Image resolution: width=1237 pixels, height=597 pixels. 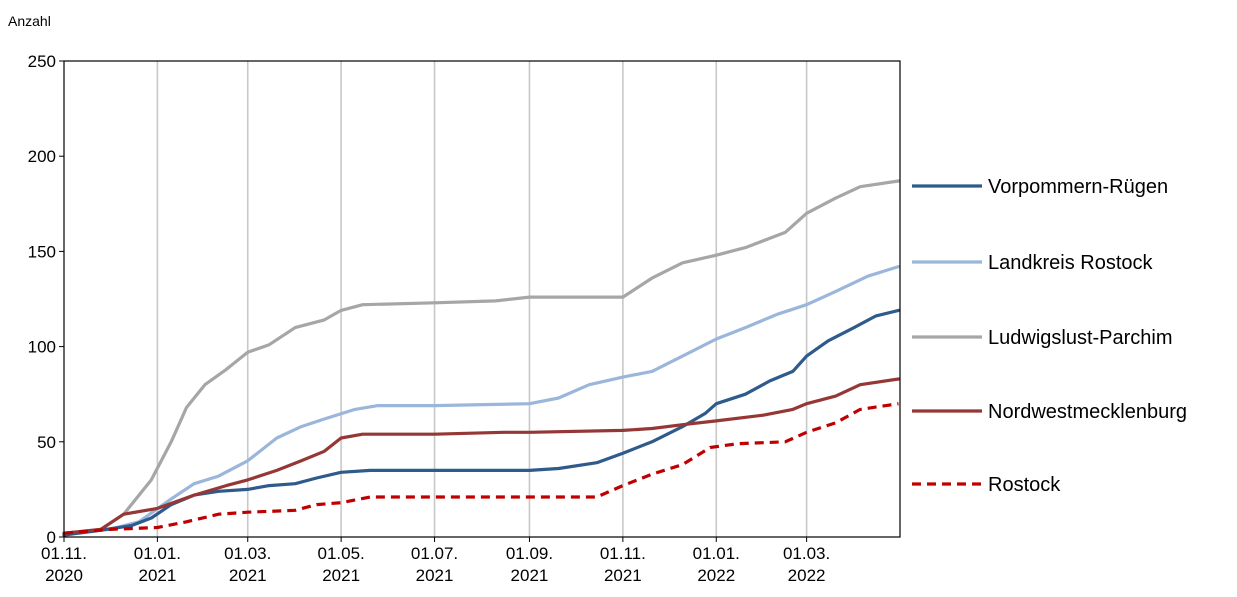 What do you see at coordinates (42, 251) in the screenshot?
I see `y-tick-label: 150` at bounding box center [42, 251].